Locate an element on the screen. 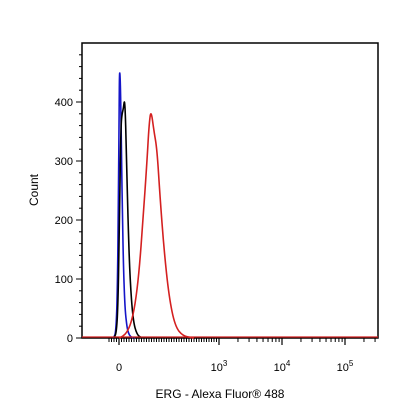 This screenshot has width=416, height=416. x-axis-title: ERG - Alexa Fluor® 488 is located at coordinates (220, 394).